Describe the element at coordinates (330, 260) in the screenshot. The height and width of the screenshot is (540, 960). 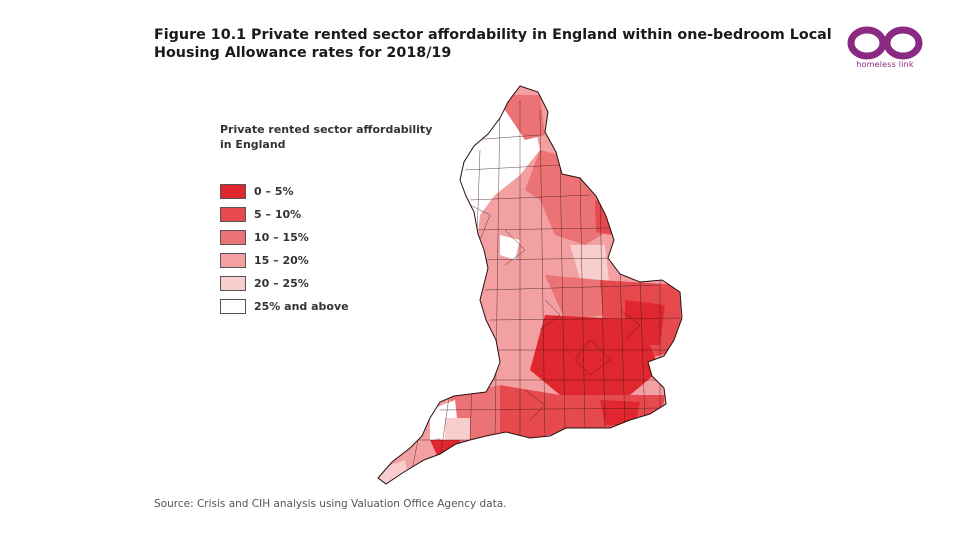
I see `legend-item: 15 – 20%` at that location.